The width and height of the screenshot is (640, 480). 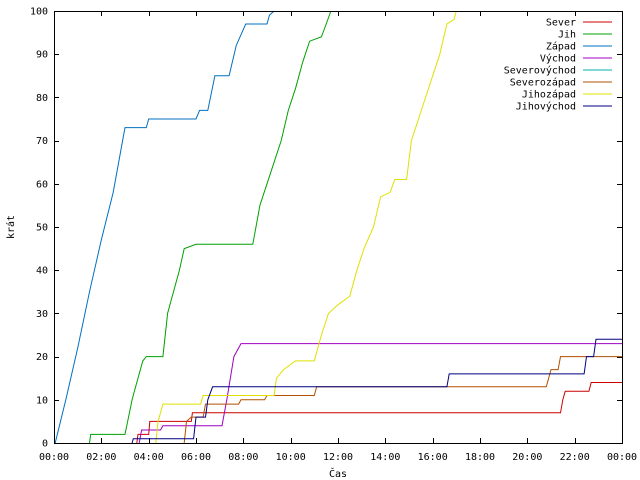 What do you see at coordinates (543, 83) in the screenshot?
I see `legend-label: Severozápad` at bounding box center [543, 83].